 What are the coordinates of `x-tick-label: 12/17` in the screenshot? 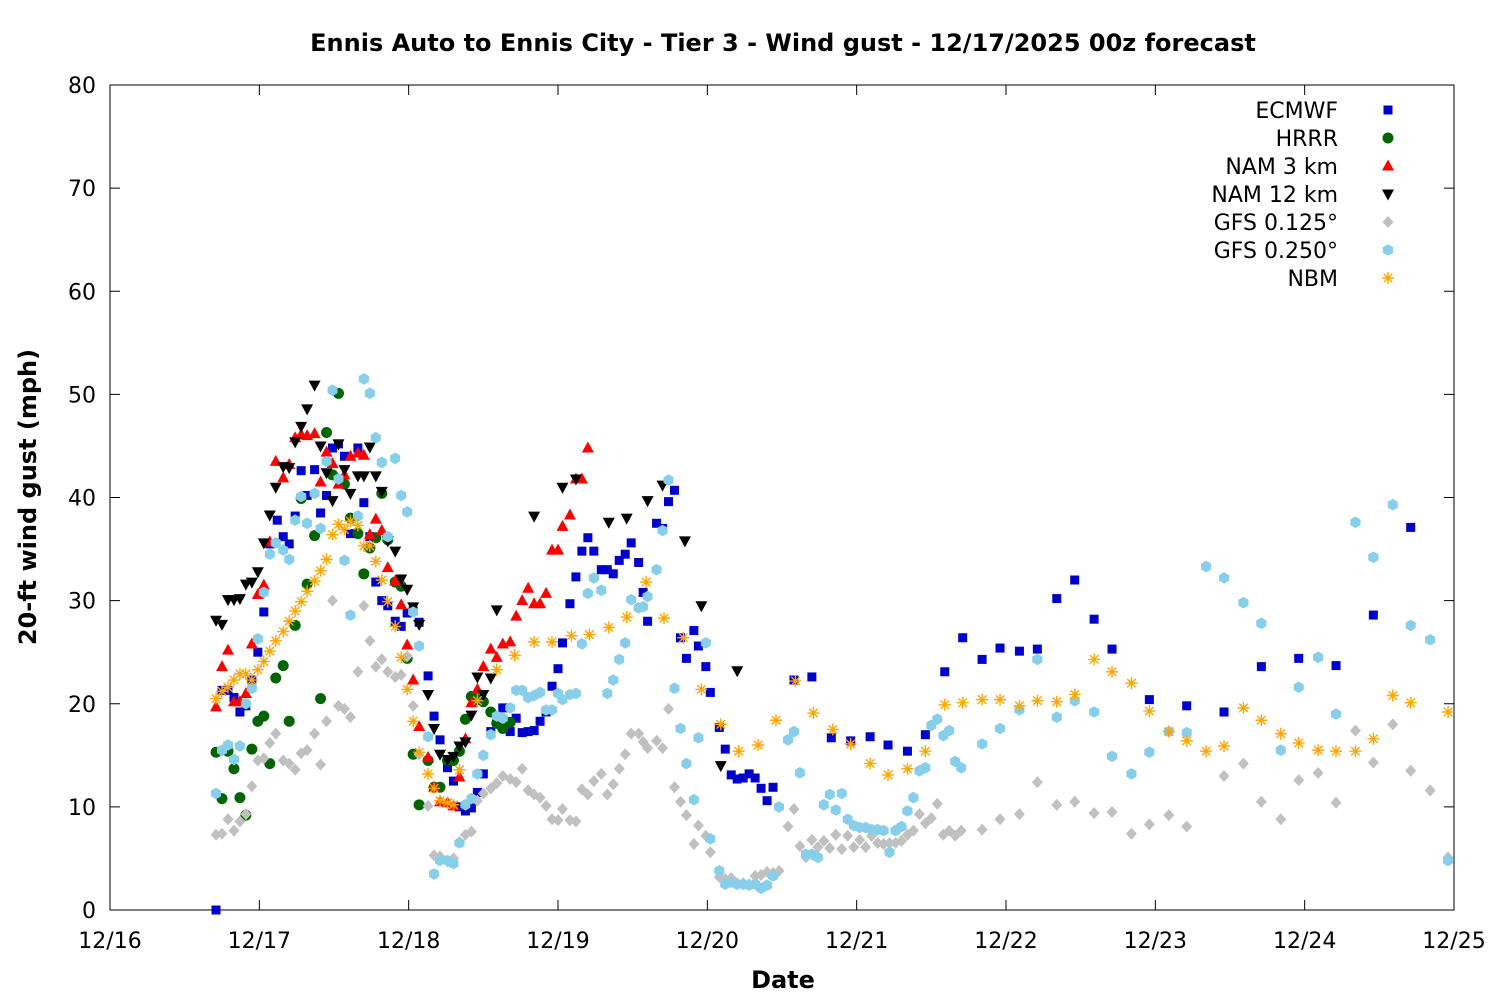 It's located at (259, 941).